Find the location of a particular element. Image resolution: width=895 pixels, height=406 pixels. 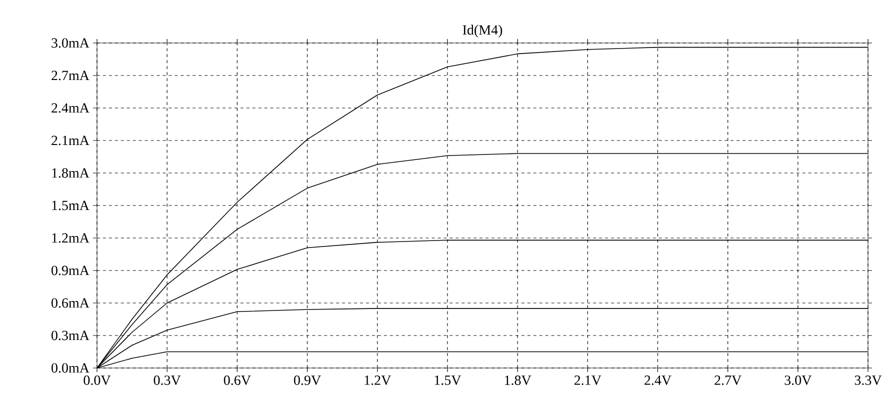

y-tick-label: 3.0mA is located at coordinates (71, 43).